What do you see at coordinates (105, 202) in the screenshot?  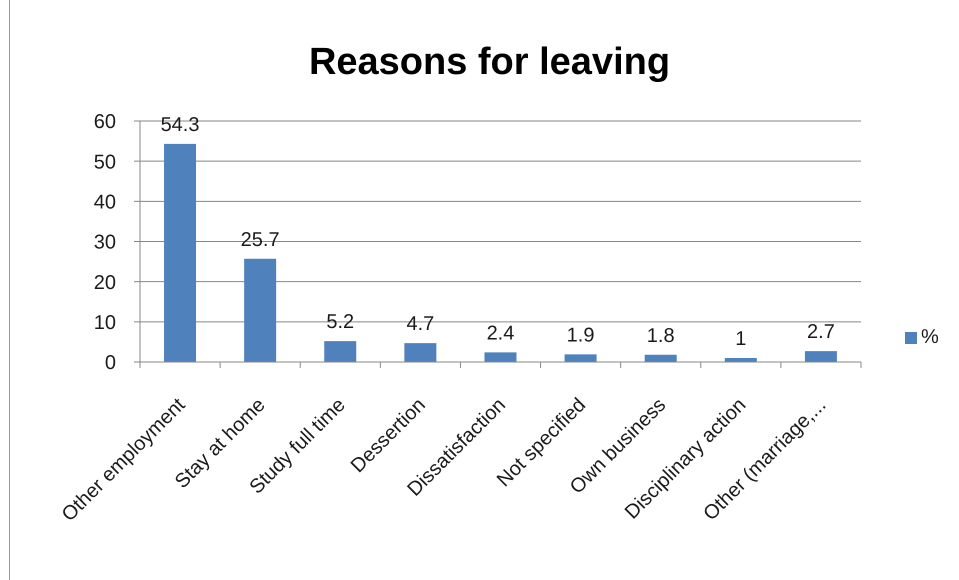 I see `y-tick-label: 40` at bounding box center [105, 202].